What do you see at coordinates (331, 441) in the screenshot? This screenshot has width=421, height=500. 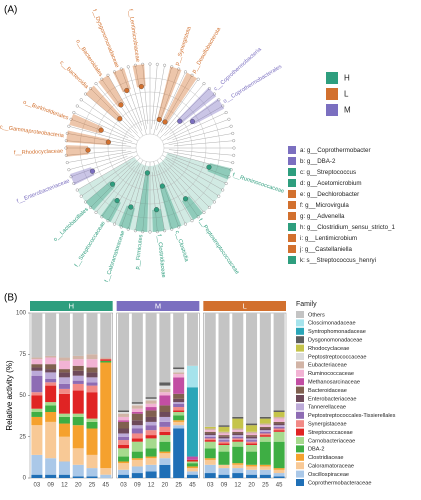 I see `legend-label: Carnobacteriaceae` at bounding box center [331, 441].